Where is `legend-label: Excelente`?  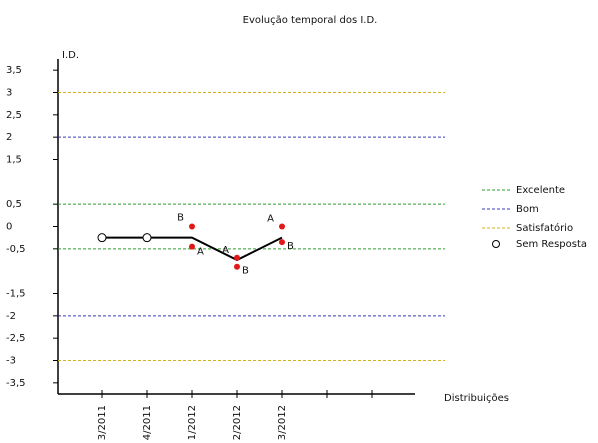 legend-label: Excelente is located at coordinates (540, 190).